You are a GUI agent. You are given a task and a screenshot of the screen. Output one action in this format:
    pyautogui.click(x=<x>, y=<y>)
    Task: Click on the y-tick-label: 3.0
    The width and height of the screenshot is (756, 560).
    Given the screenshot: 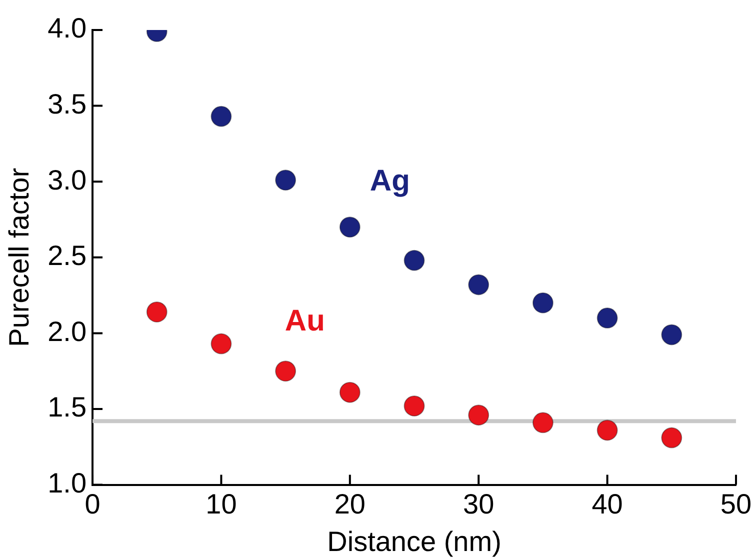 What is the action you would take?
    pyautogui.click(x=67, y=180)
    